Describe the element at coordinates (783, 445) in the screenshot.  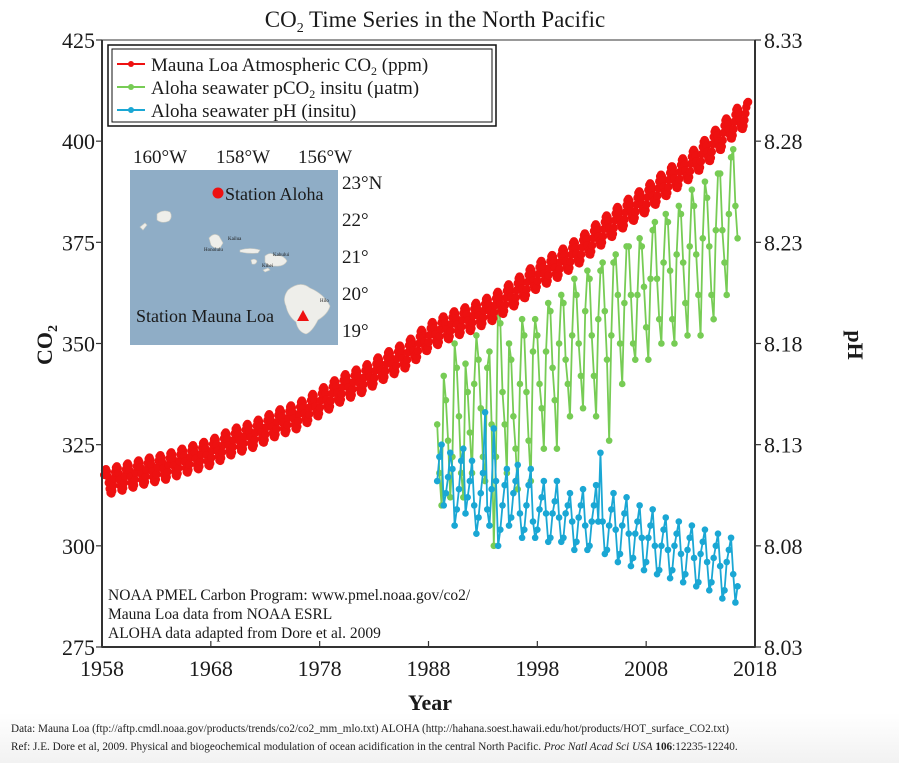
I see `y-right-tick-label: 8.13` at that location.